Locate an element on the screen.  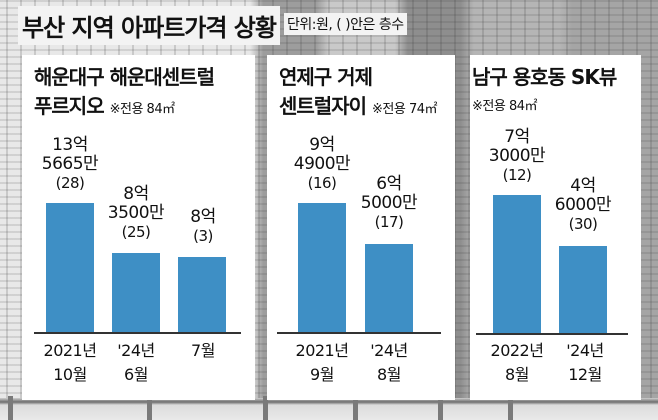
bar-value-label: 4억 6000만 (30) is located at coordinates (583, 205).